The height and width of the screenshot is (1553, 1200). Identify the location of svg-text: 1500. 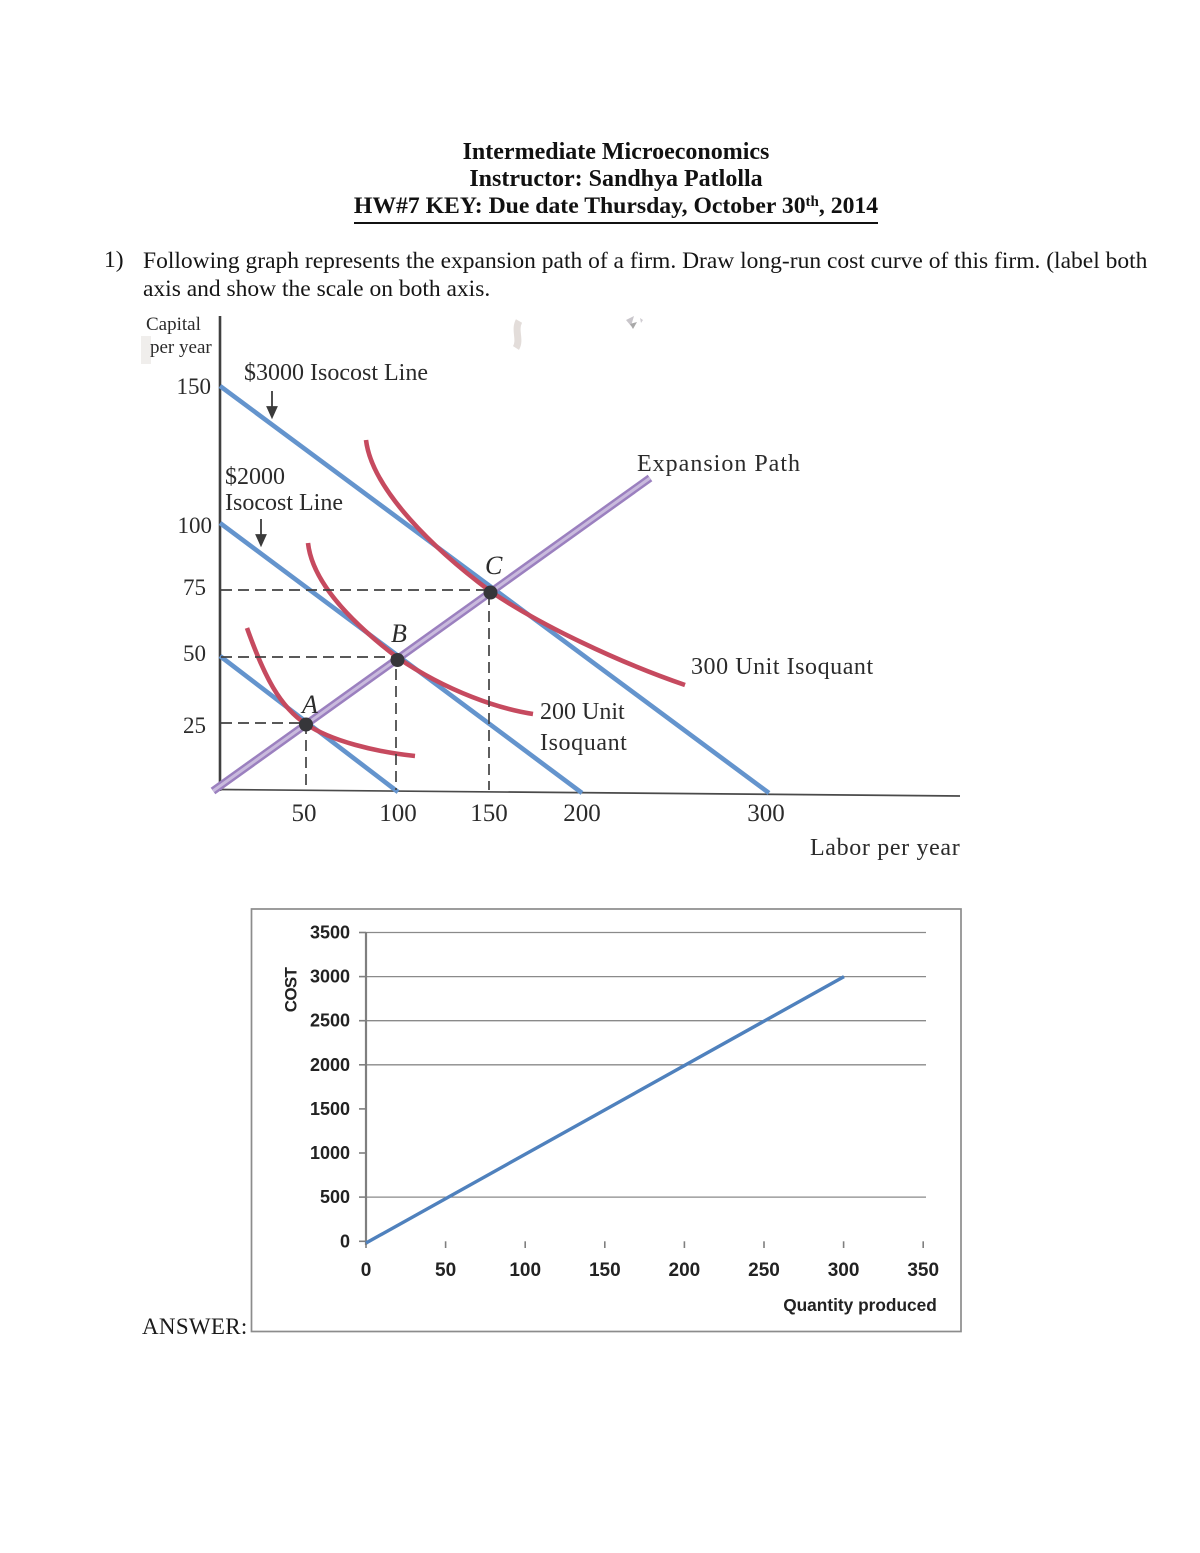
(330, 1109).